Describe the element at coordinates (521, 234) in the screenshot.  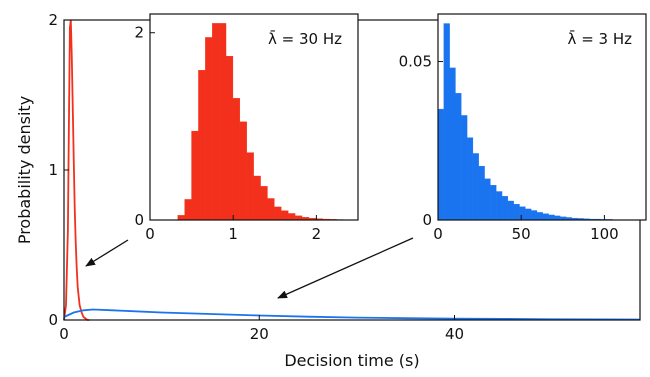
I see `inset-slow-x-tick-label-1: 50` at that location.